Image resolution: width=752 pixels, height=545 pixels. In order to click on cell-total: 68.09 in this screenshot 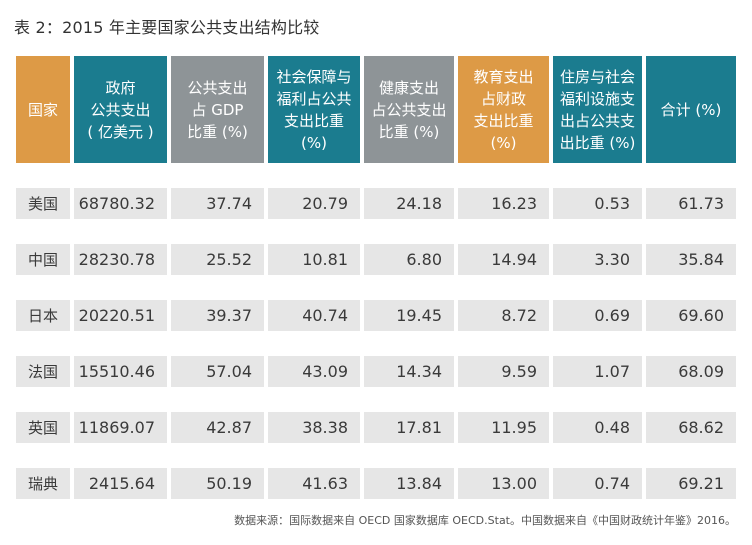, I will do `click(691, 371)`.